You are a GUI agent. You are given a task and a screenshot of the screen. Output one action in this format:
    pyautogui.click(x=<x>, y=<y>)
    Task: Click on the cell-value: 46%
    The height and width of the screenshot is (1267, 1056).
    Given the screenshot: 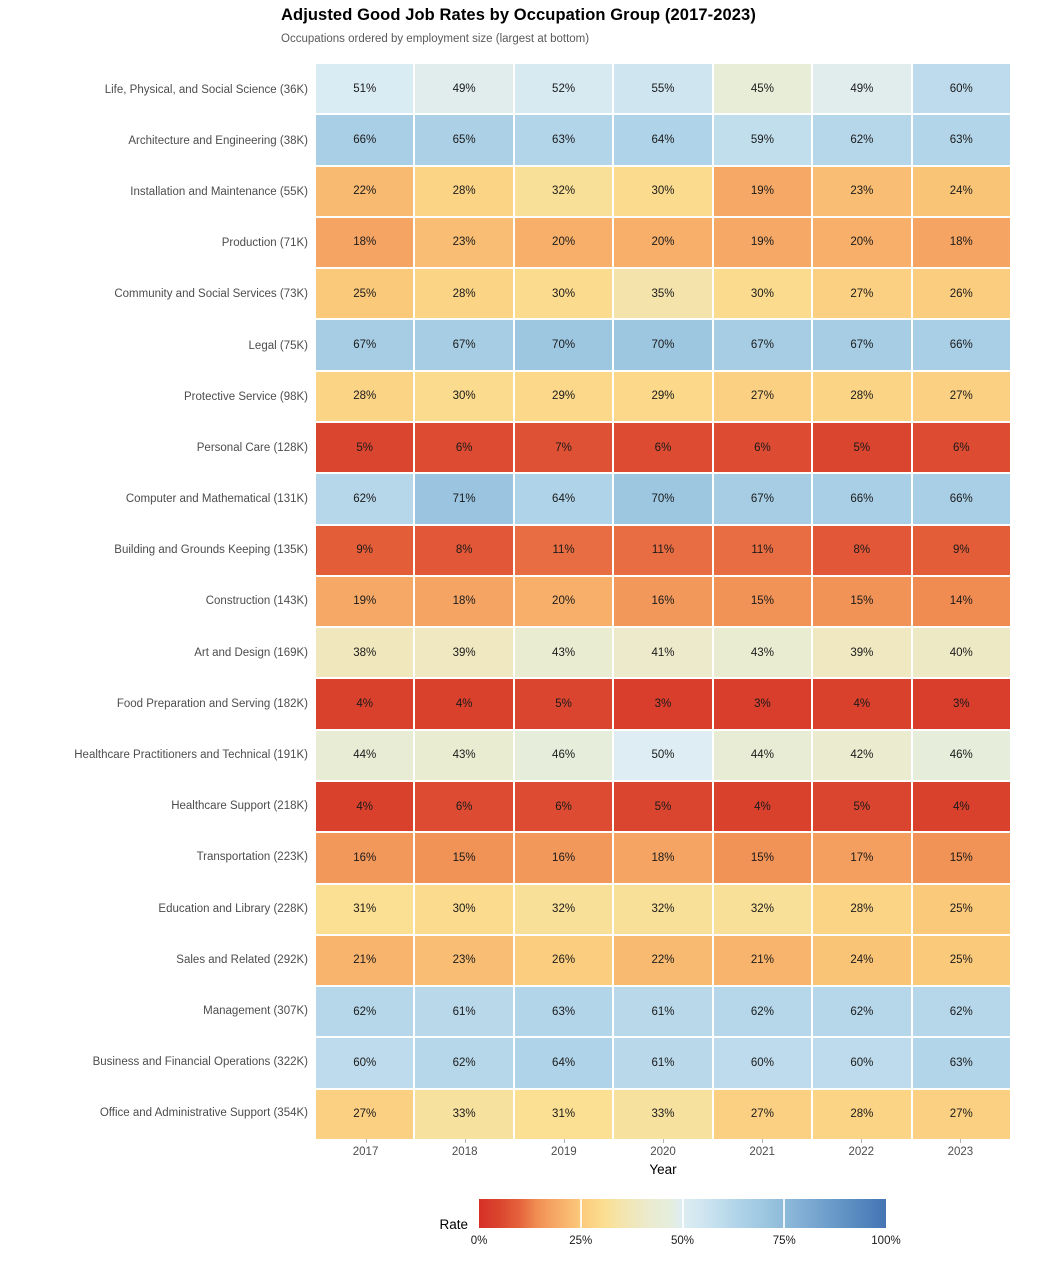 What is the action you would take?
    pyautogui.click(x=564, y=755)
    